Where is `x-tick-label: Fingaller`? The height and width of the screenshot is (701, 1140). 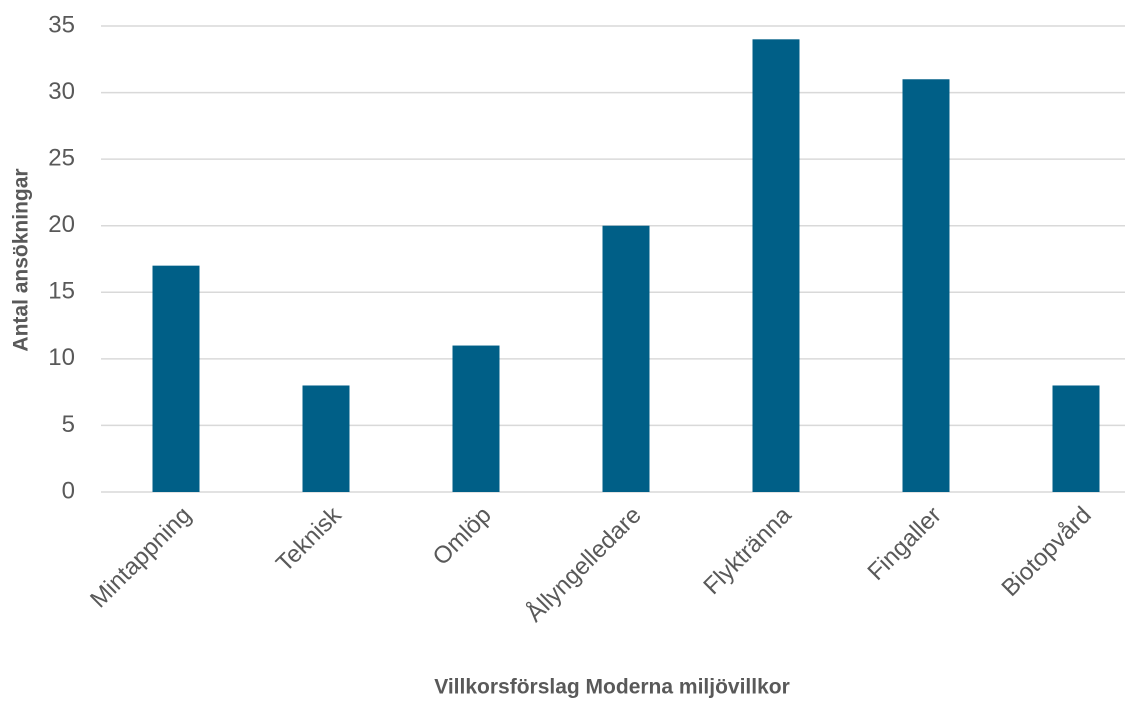
x-tick-label: Fingaller is located at coordinates (905, 544).